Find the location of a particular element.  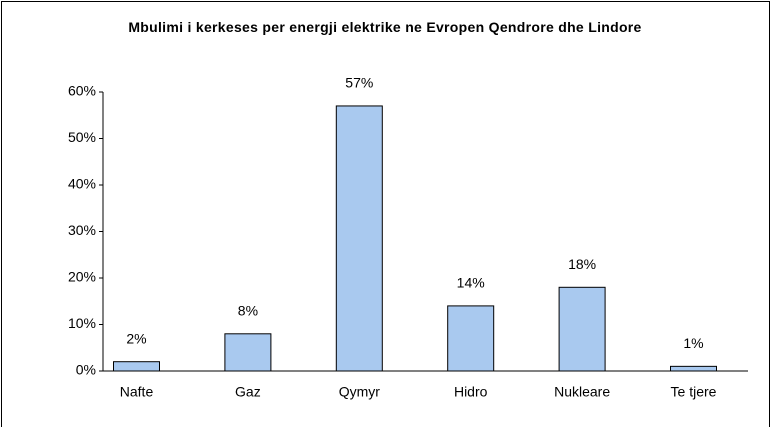

data-label: 1% is located at coordinates (693, 343).